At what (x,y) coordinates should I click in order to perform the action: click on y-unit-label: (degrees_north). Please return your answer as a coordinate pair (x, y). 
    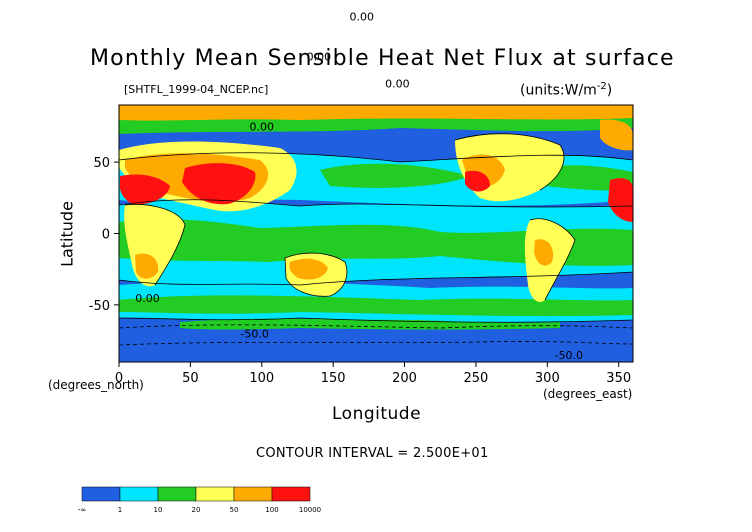
    Looking at the image, I should click on (96, 385).